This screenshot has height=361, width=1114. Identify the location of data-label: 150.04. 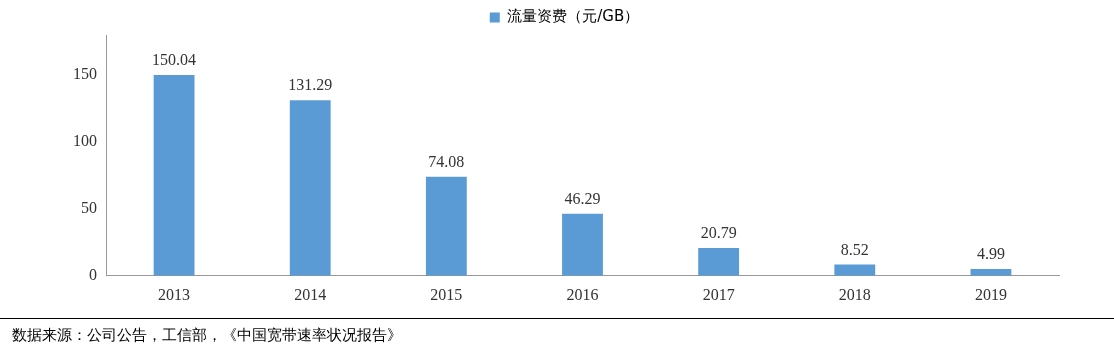
(174, 60).